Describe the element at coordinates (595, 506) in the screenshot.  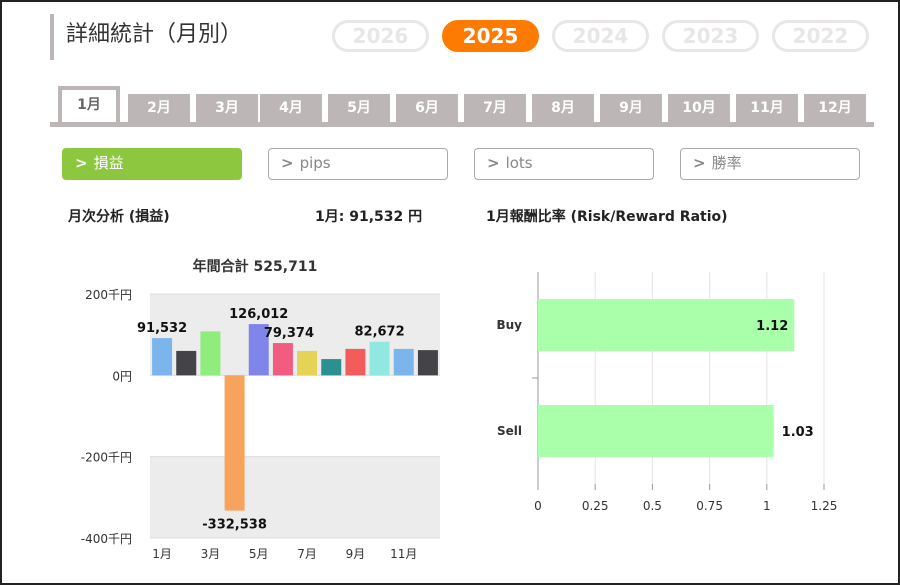
I see `x-tick-label: 0.25` at that location.